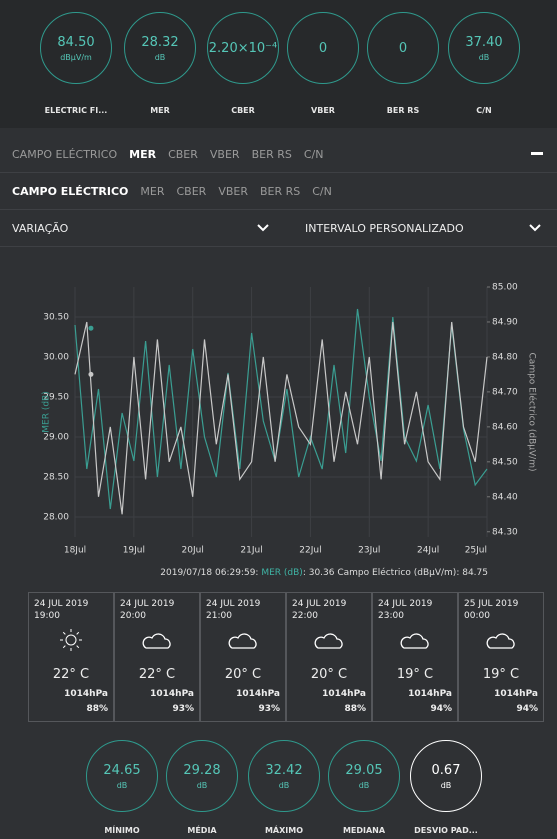 The height and width of the screenshot is (839, 557). I want to click on gauge-value: 2.20×10⁻⁴, so click(243, 48).